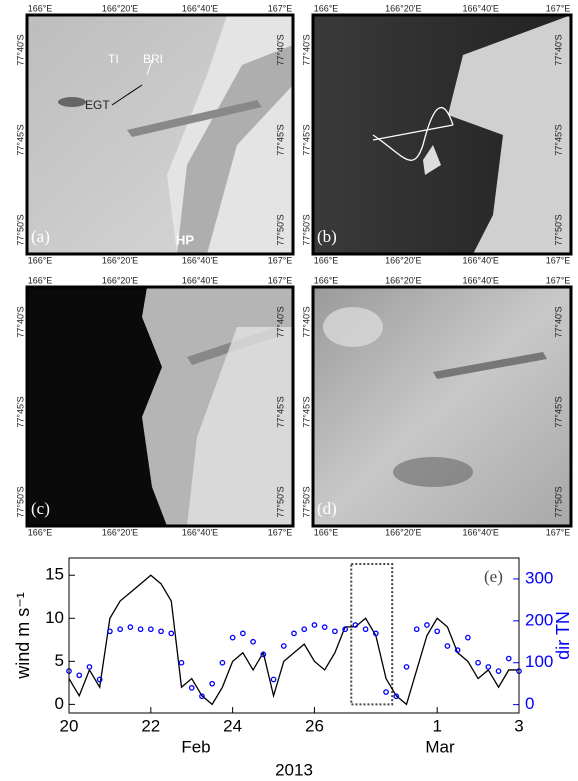  I want to click on wind-line, so click(293, 640).